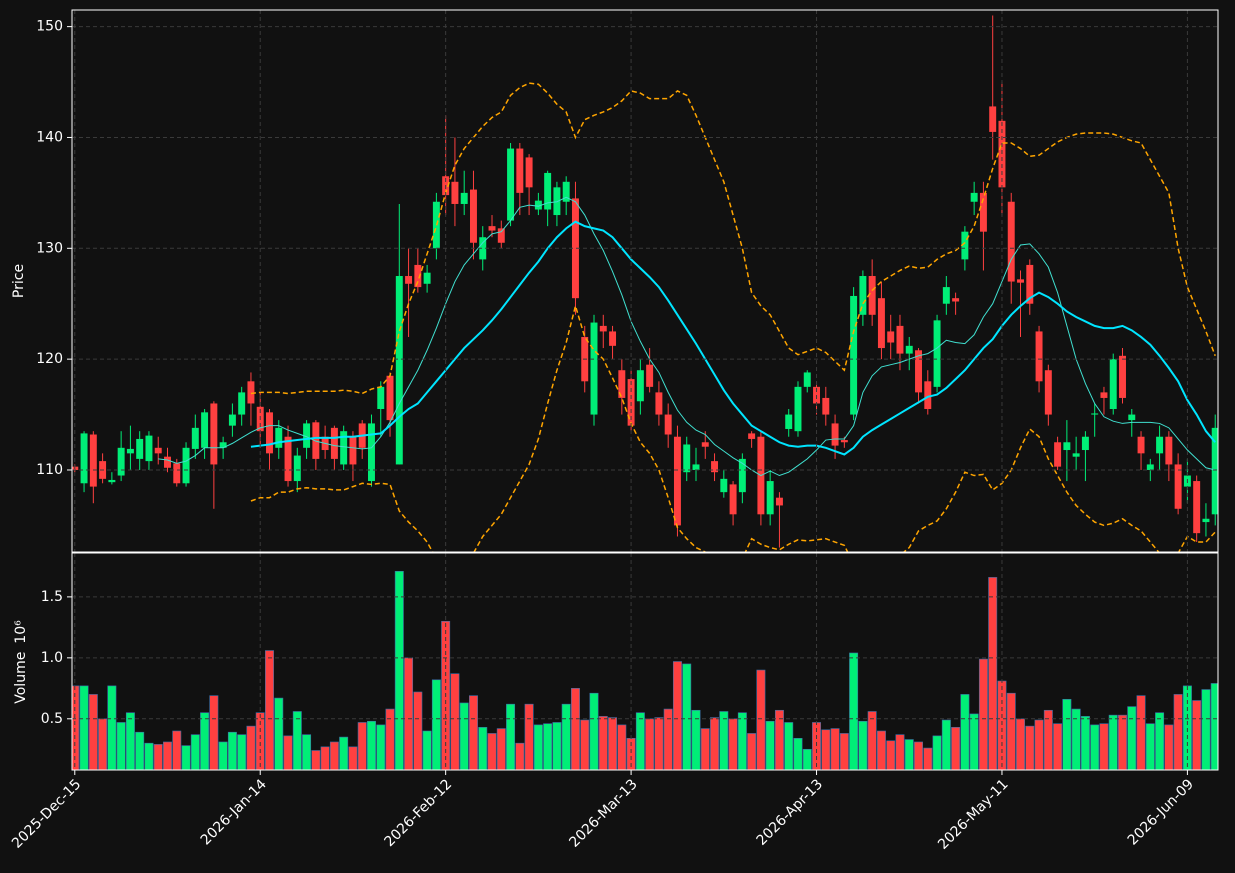  Describe the element at coordinates (52, 597) in the screenshot. I see `y-tick-label: 1.5` at that location.